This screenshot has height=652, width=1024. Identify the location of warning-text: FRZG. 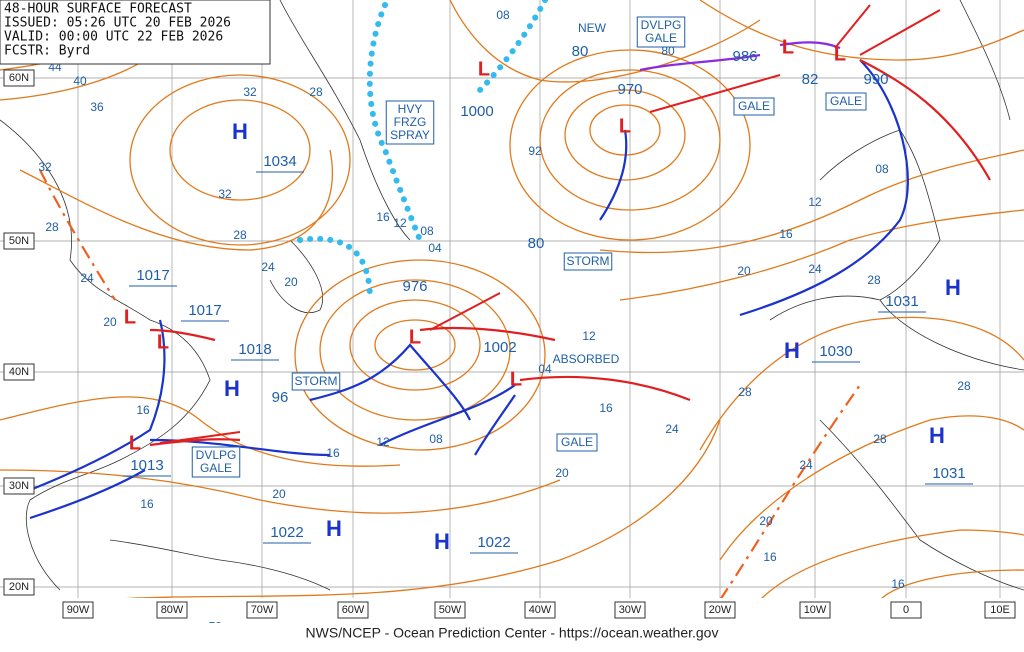
(410, 122).